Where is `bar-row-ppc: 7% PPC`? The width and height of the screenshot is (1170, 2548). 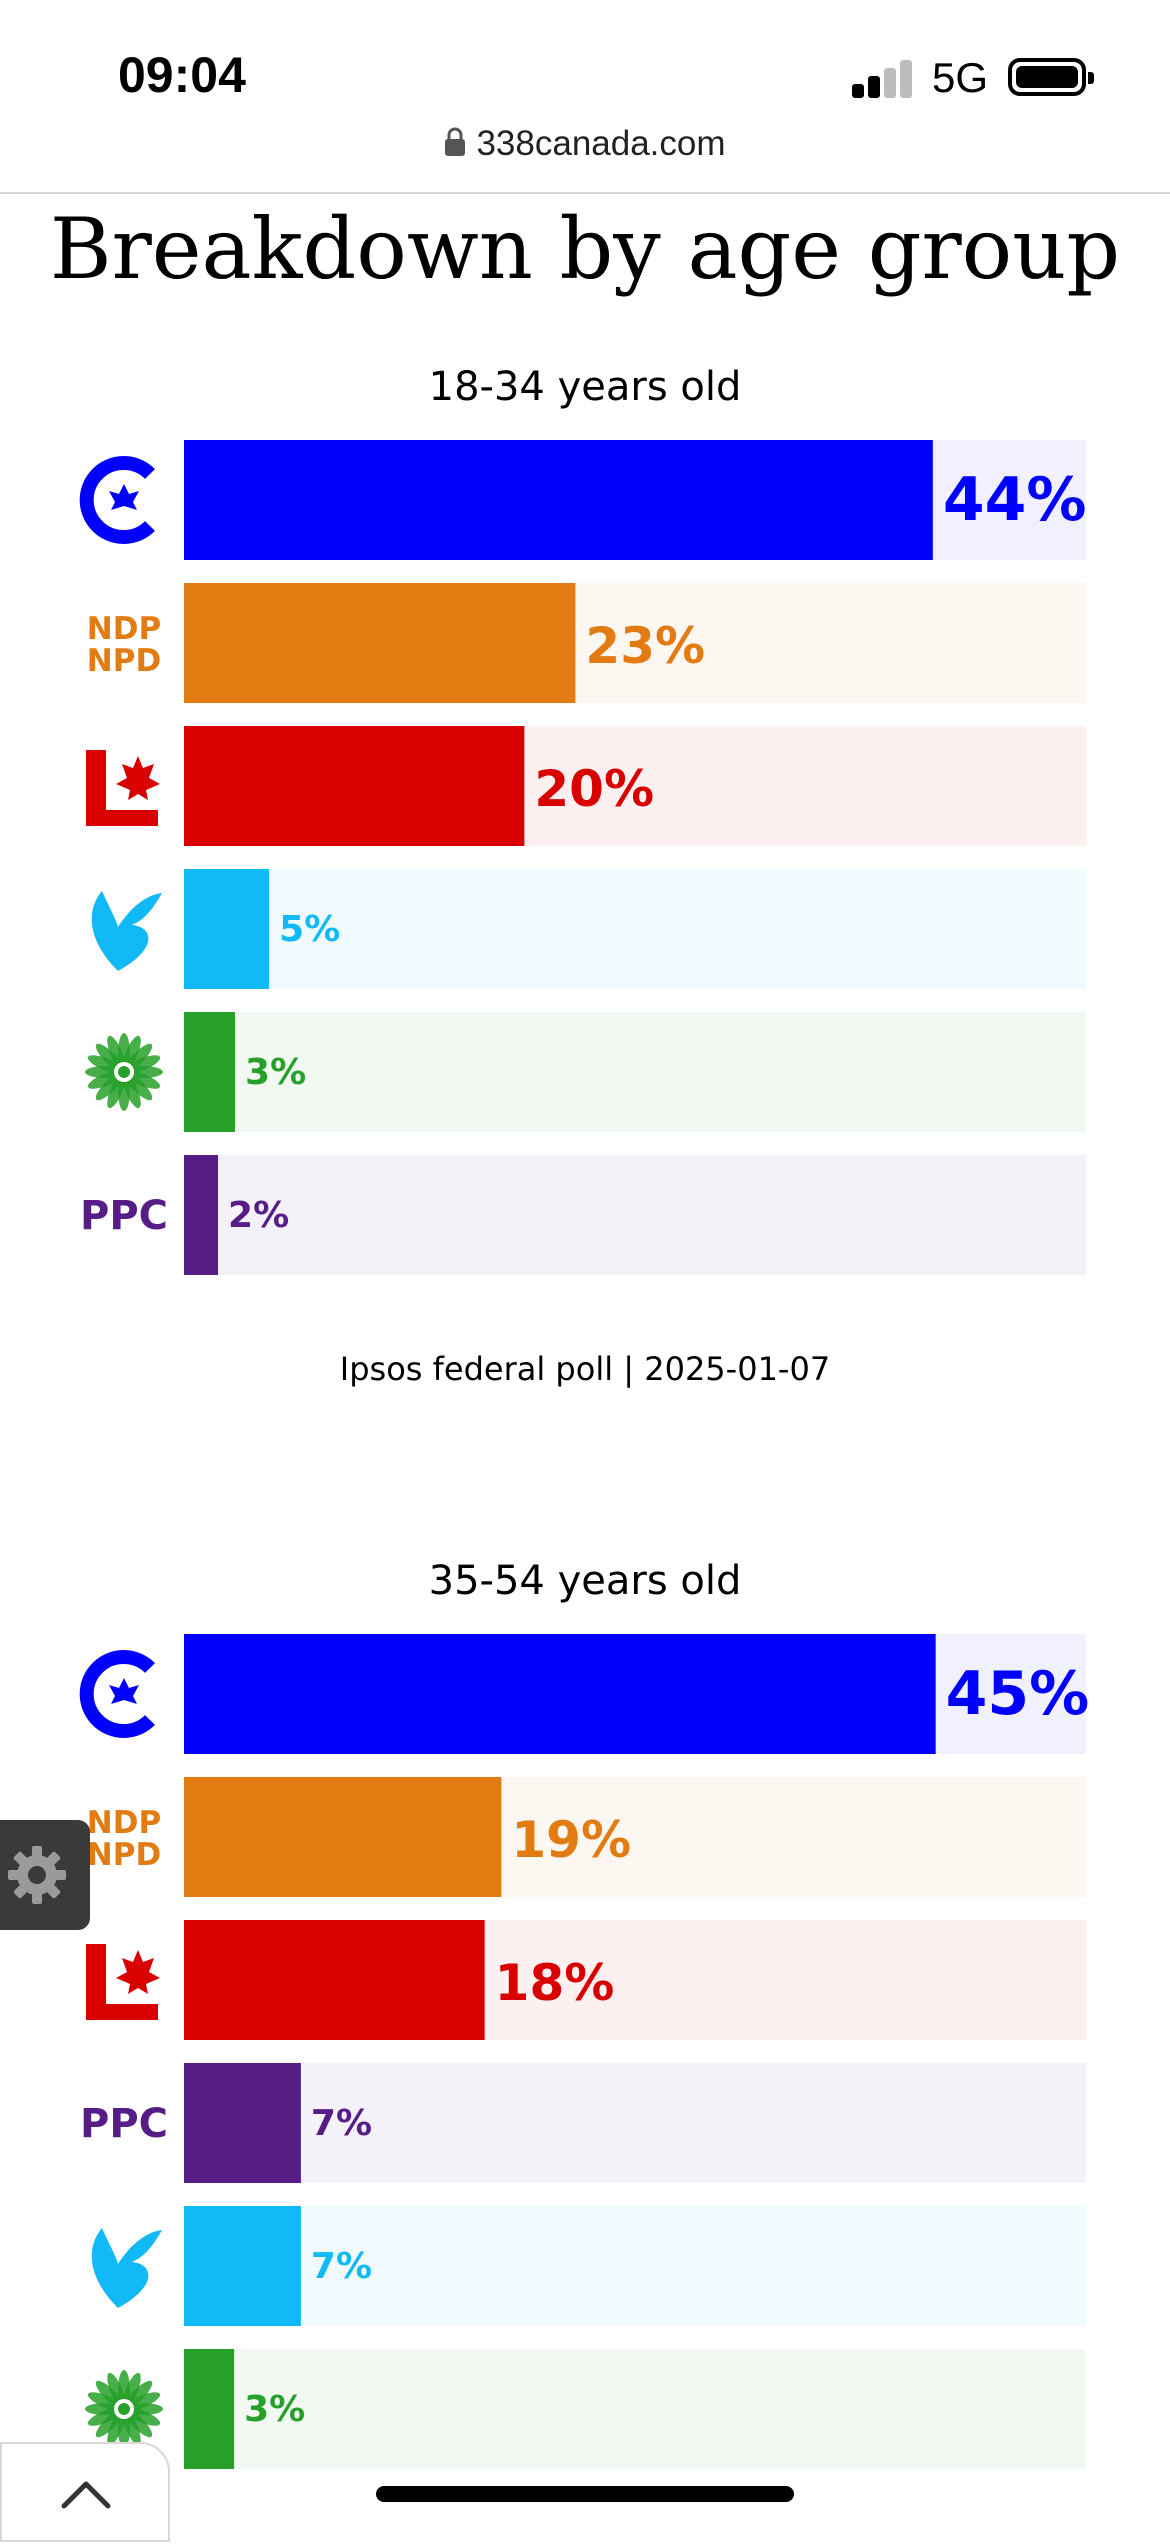 bar-row-ppc: 7% PPC is located at coordinates (583, 2123).